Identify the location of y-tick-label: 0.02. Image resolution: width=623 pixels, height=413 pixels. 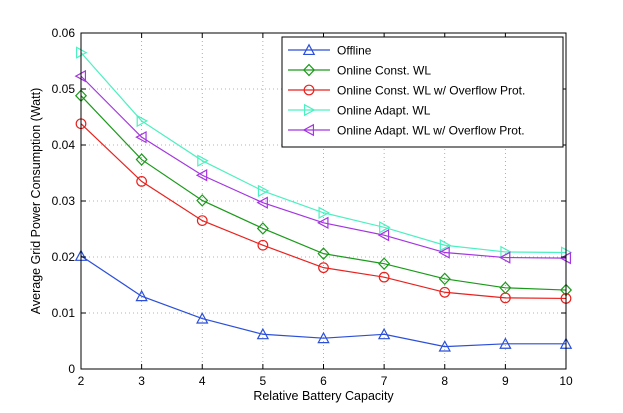
(64, 257).